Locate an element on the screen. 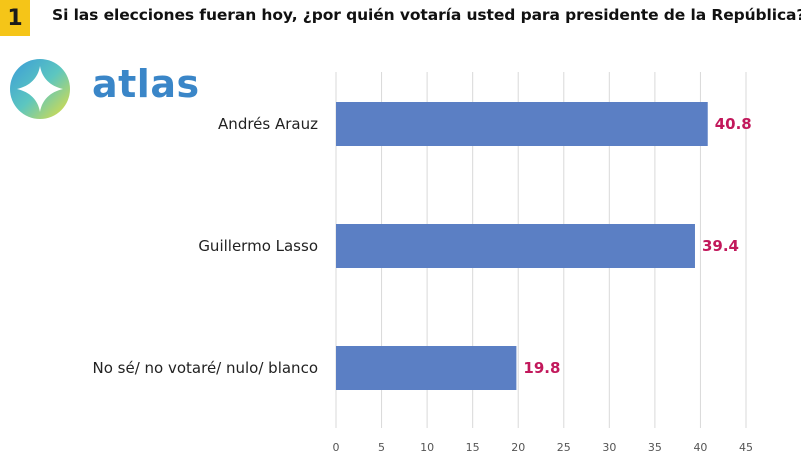 This screenshot has width=801, height=467. x-tick-label: 25 is located at coordinates (564, 447).